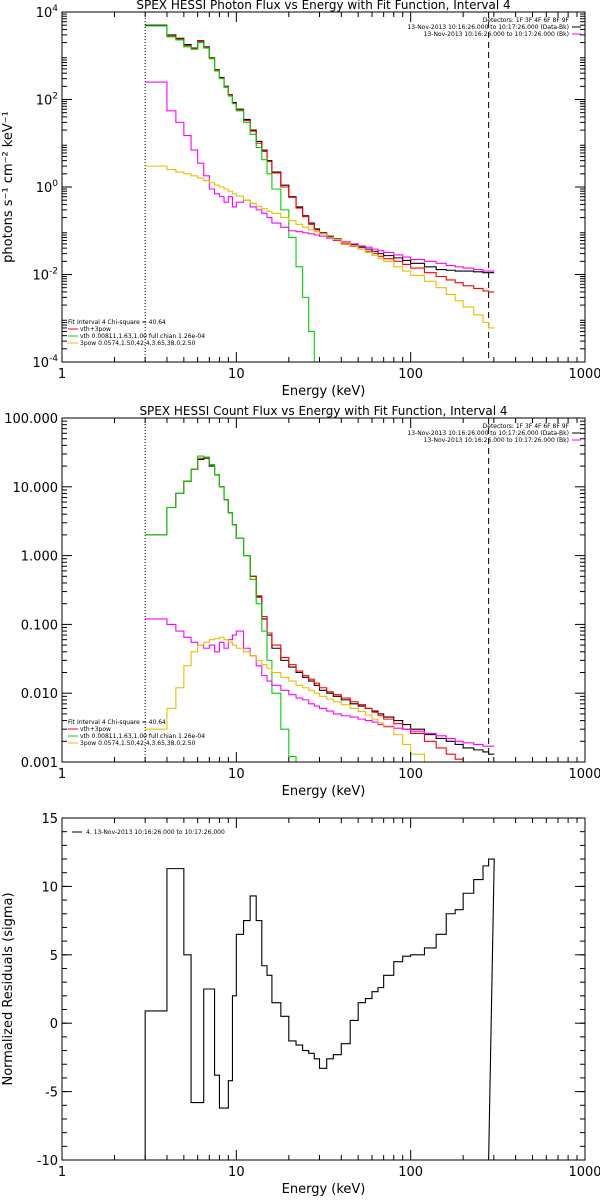  What do you see at coordinates (47, 12) in the screenshot?
I see `y-tick-label-5: 10⁴` at bounding box center [47, 12].